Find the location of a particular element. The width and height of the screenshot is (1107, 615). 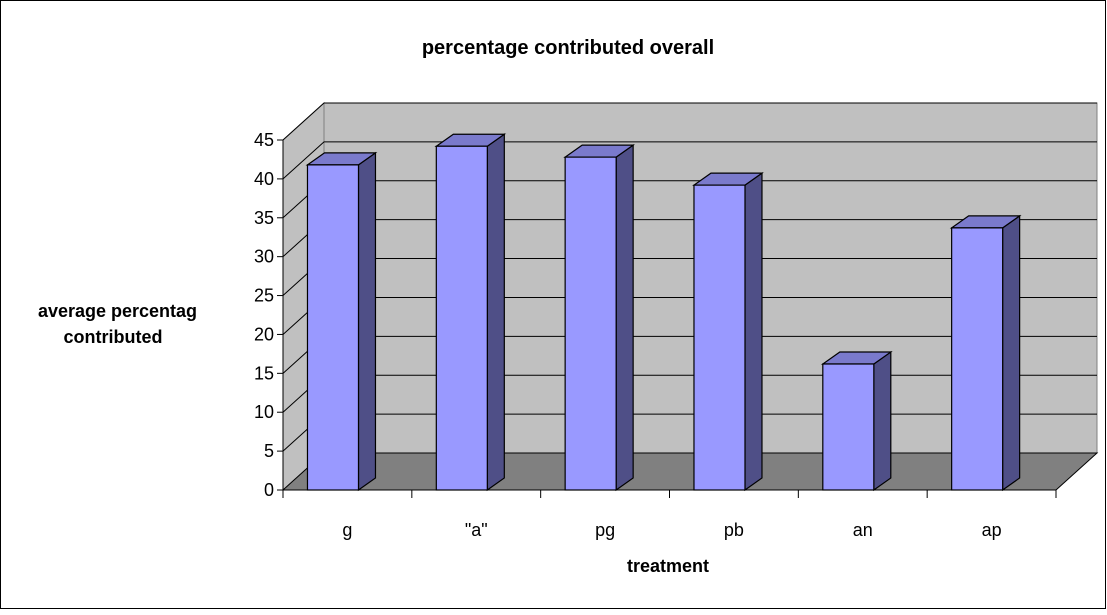

y-tick-label: 45 is located at coordinates (264, 140).